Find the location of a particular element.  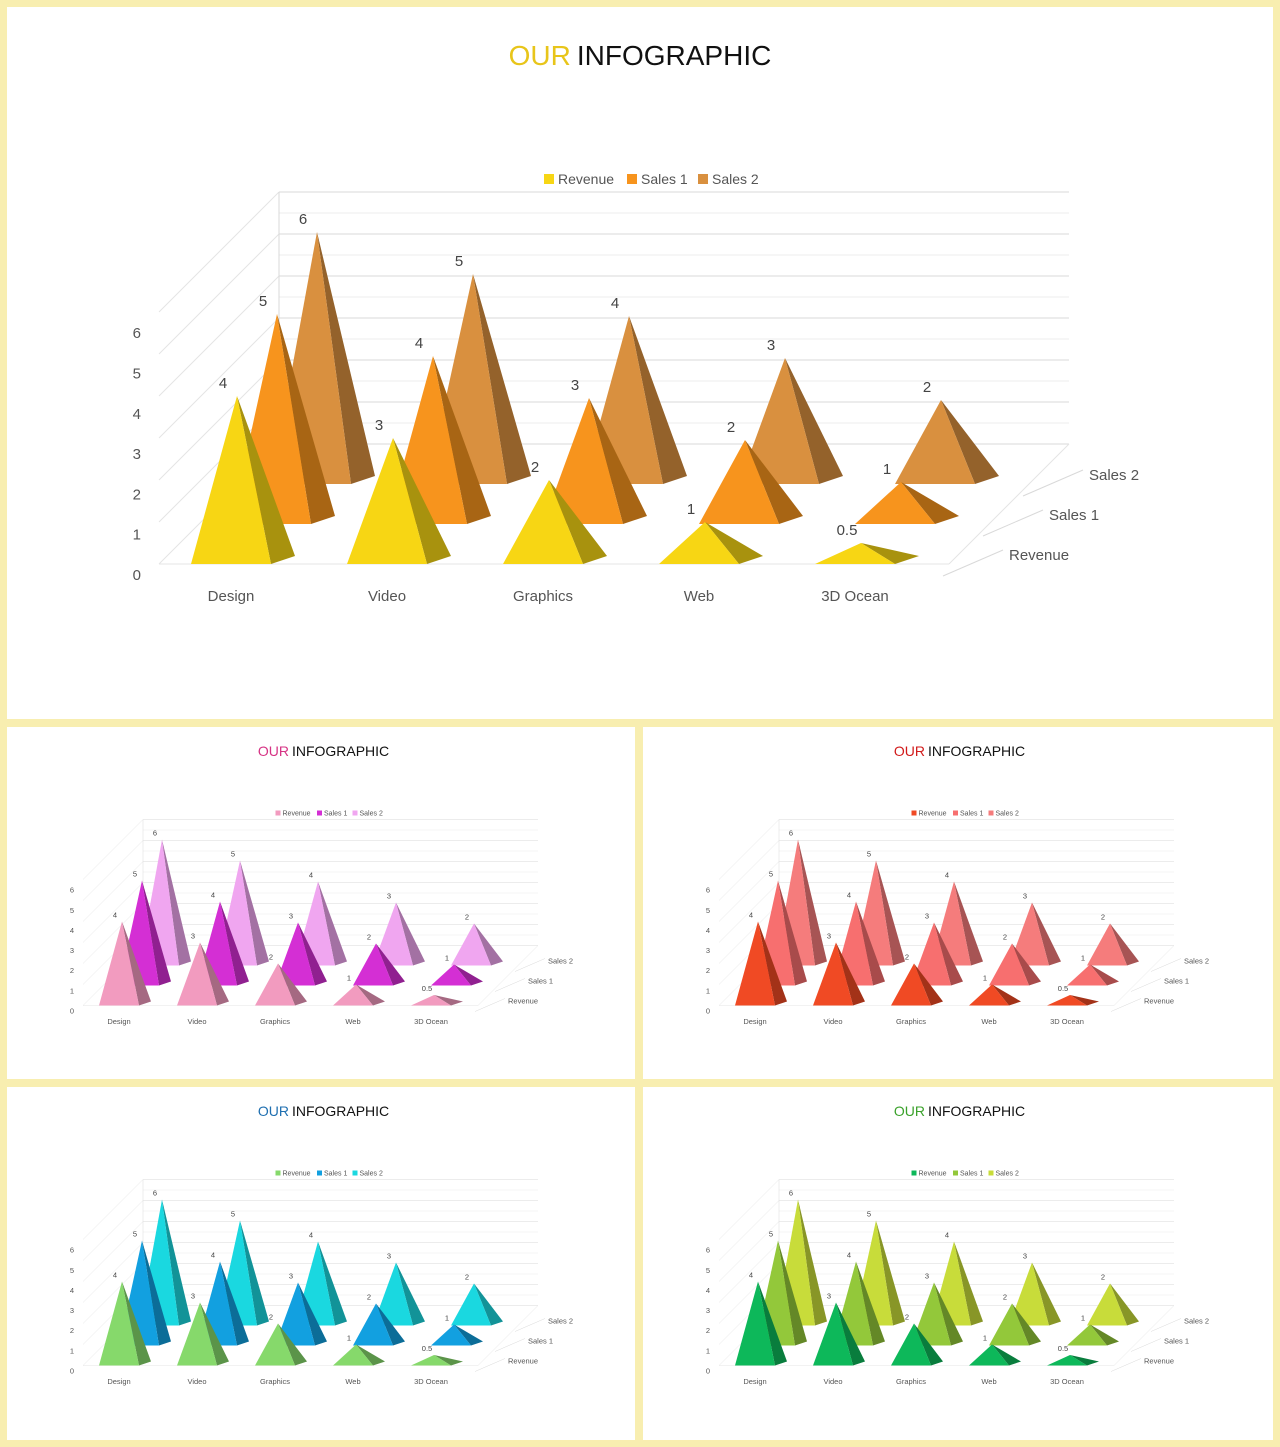

title-accent: OUR is located at coordinates (909, 751).